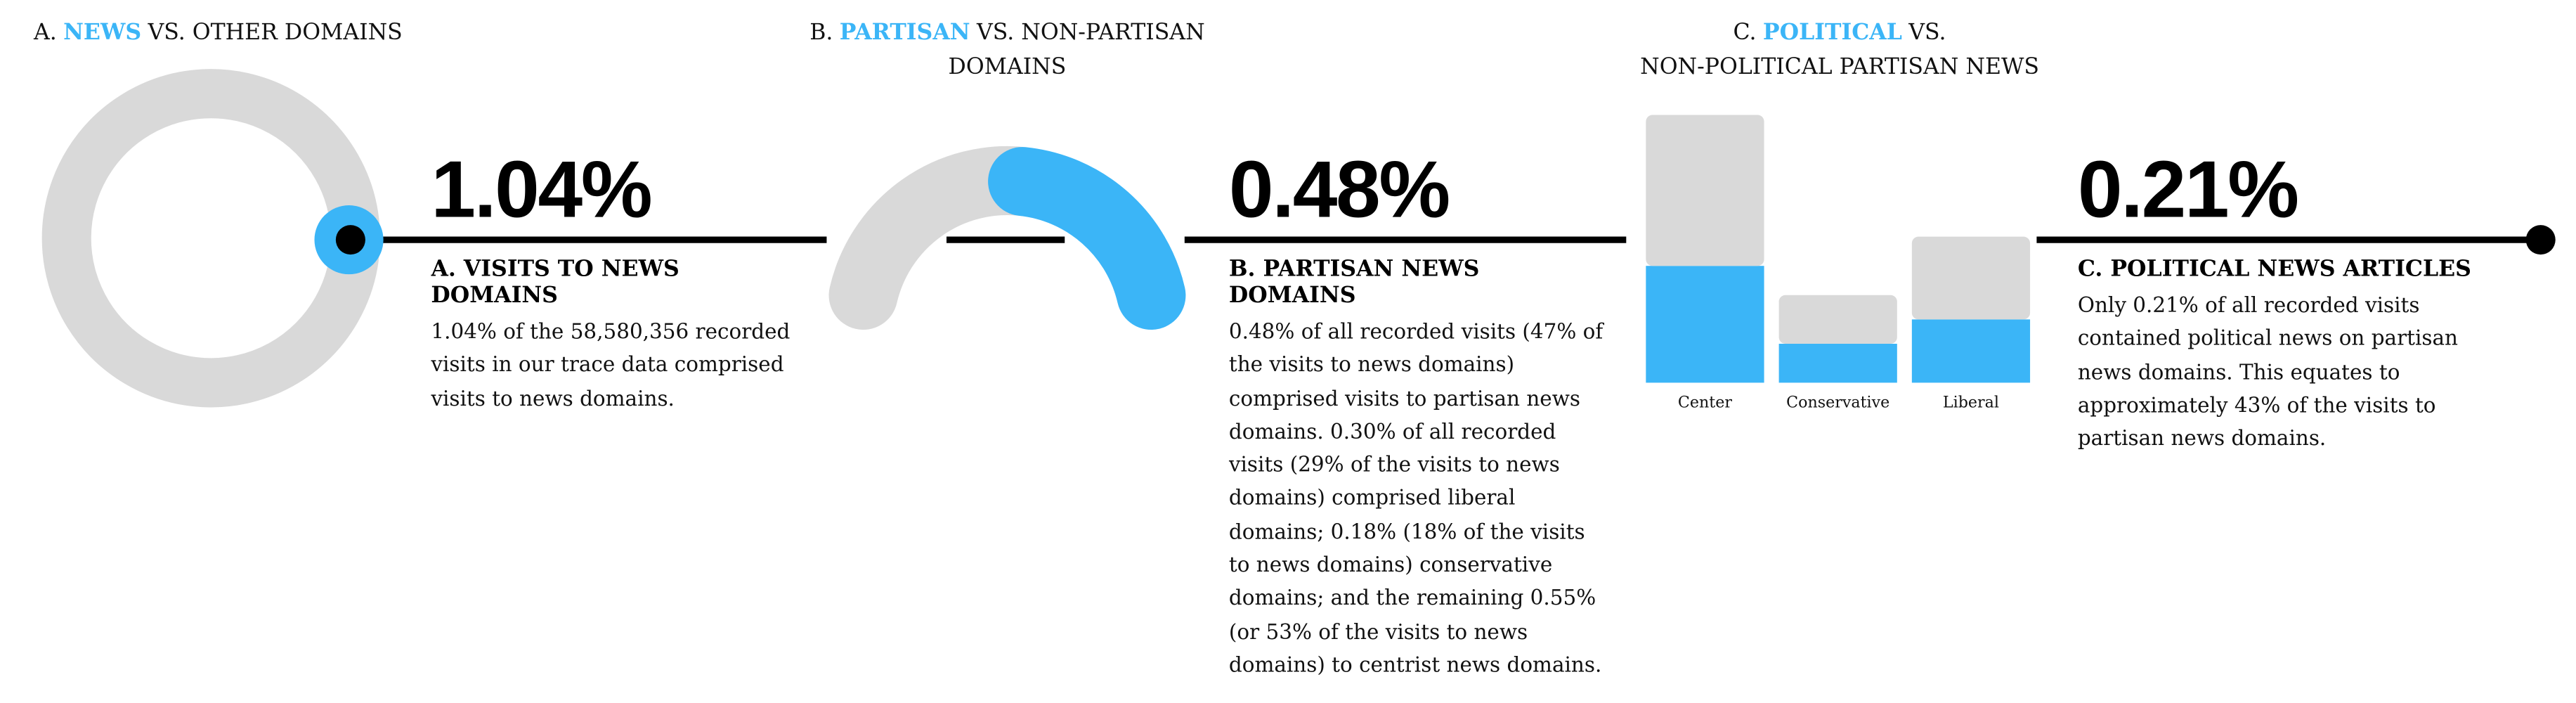 The height and width of the screenshot is (703, 2576). I want to click on title-part: NON-POLITICAL PARTISAN NEWS, so click(1839, 66).